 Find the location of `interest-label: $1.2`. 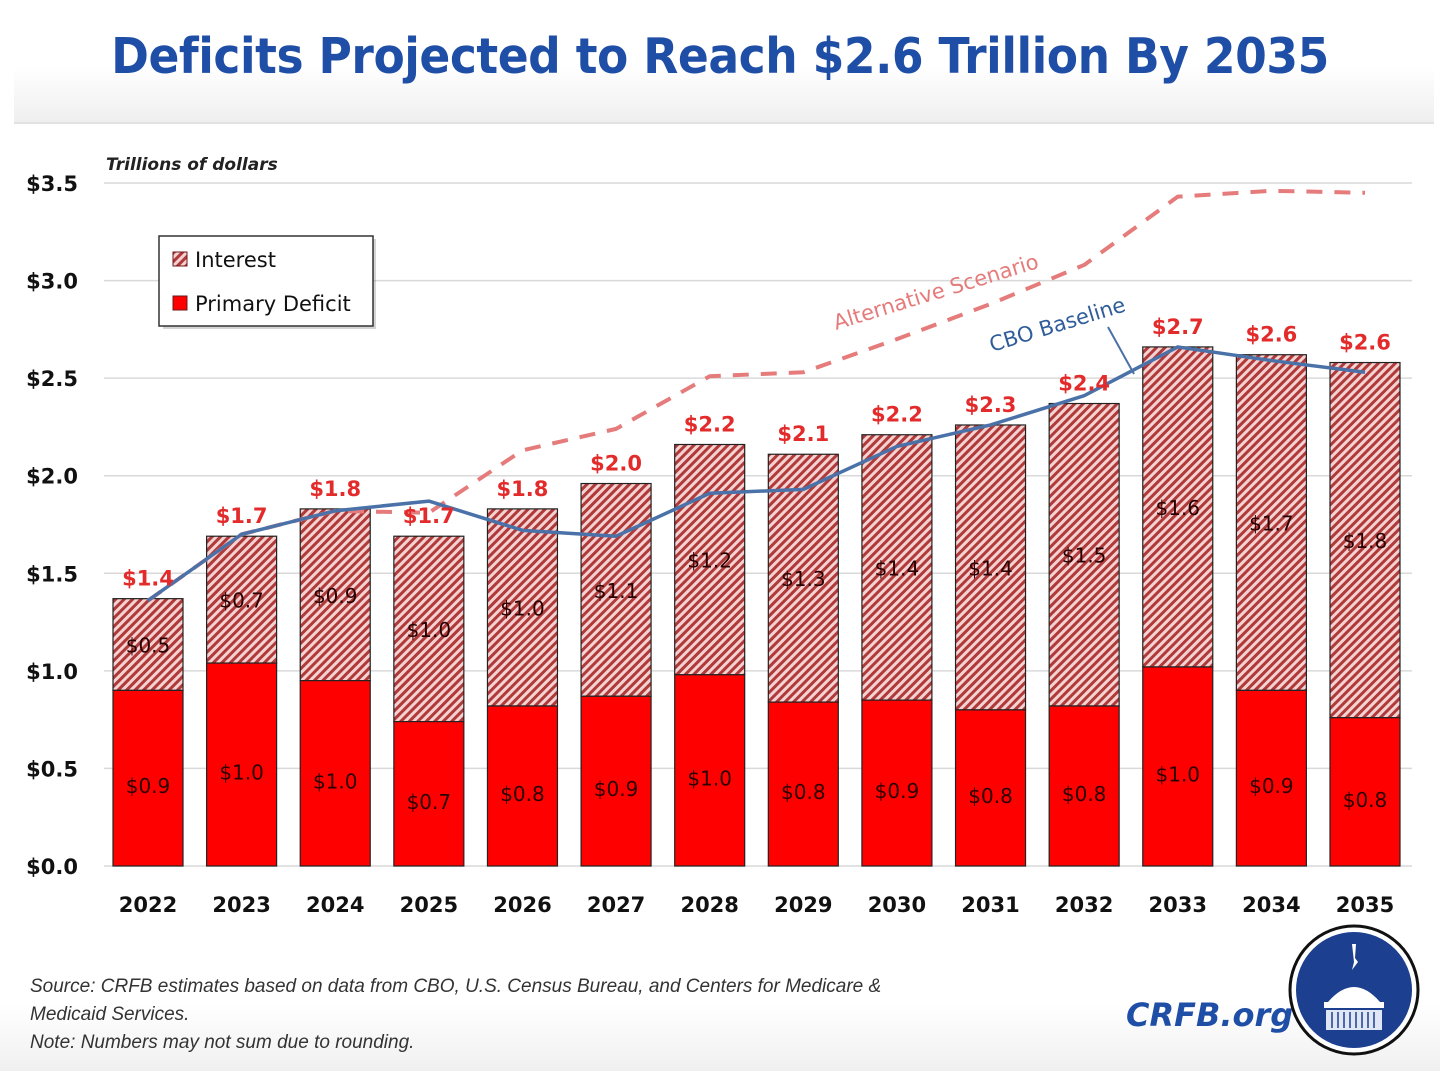

interest-label: $1.2 is located at coordinates (709, 561).